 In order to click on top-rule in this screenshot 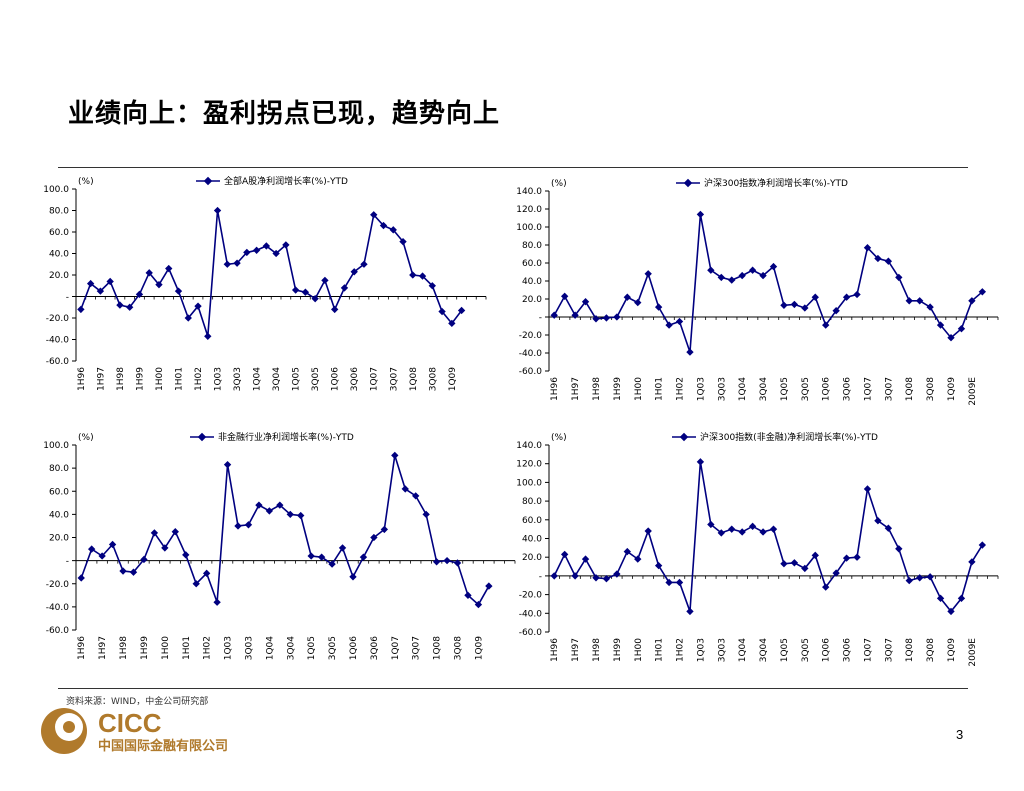, I will do `click(513, 167)`.